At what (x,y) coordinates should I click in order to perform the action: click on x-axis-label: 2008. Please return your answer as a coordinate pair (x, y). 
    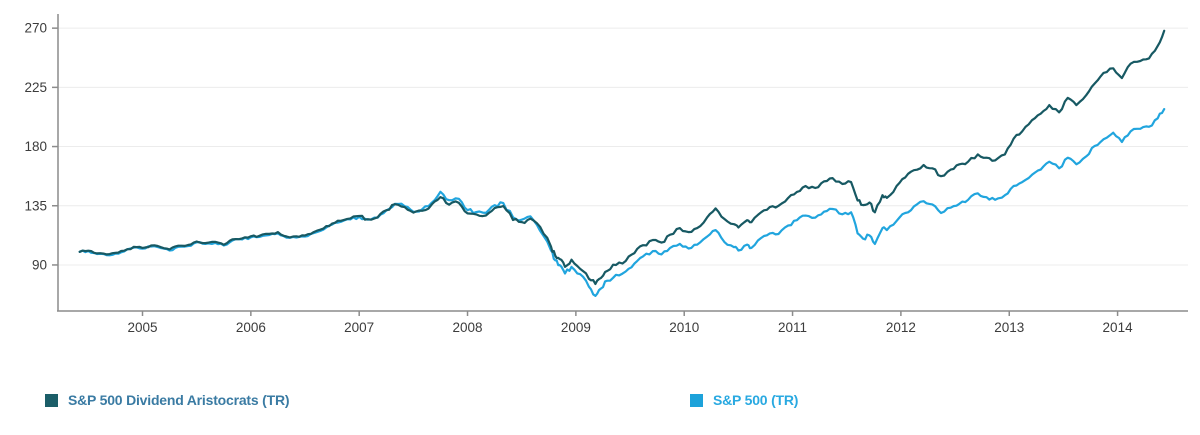
    Looking at the image, I should click on (468, 327).